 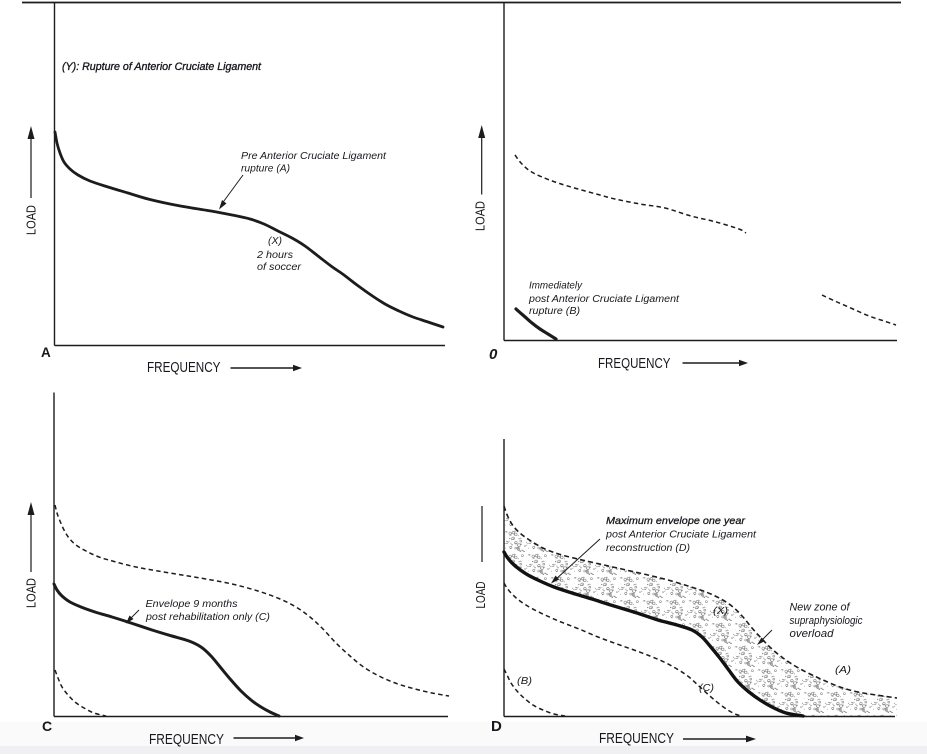 What do you see at coordinates (314, 156) in the screenshot?
I see `svg-text: Pre Anterior Cruciate Ligament` at bounding box center [314, 156].